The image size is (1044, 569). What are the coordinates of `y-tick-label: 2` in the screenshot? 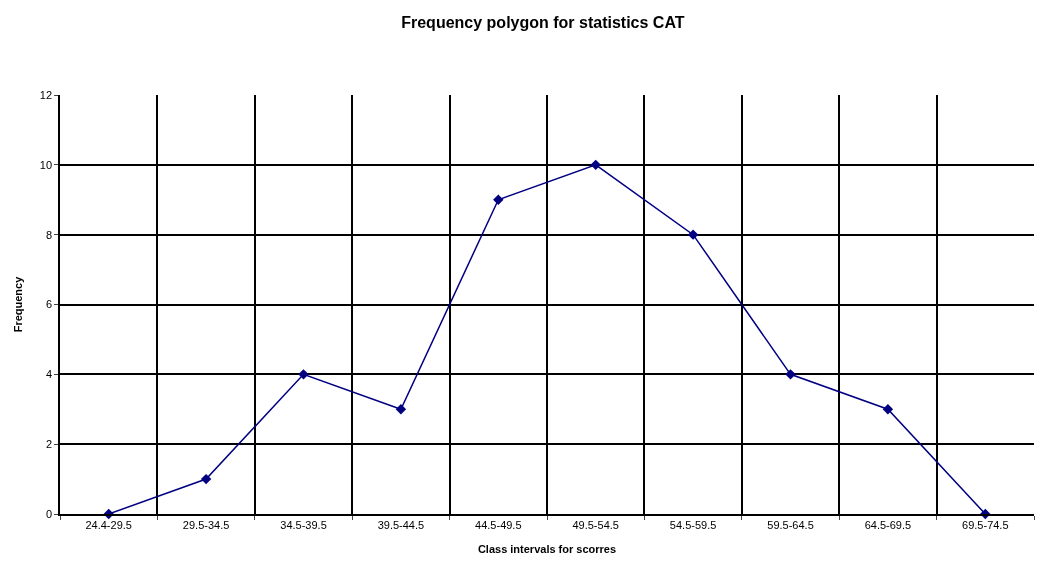 It's located at (49, 444).